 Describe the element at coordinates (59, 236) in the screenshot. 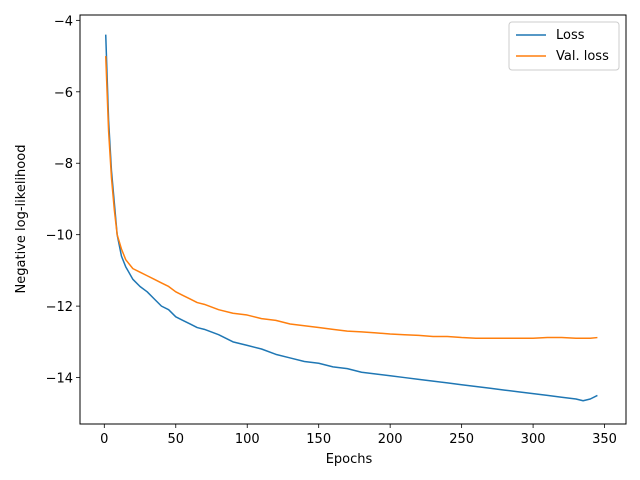

I see `y-tick-label: −10` at that location.